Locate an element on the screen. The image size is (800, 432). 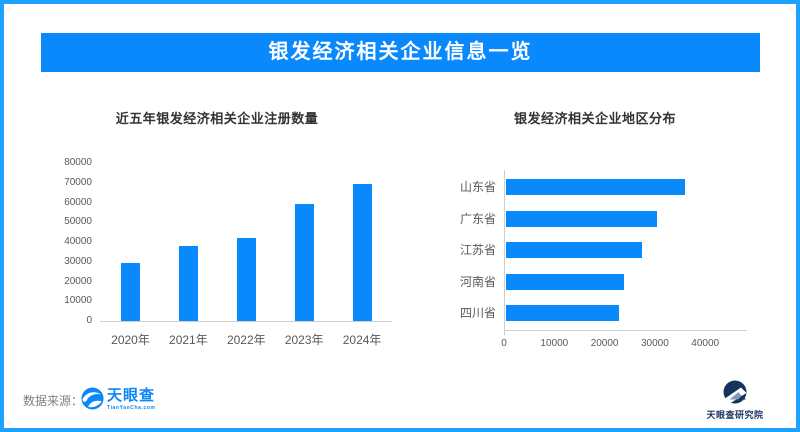
x-axis-category-label: 2024年 is located at coordinates (362, 340).